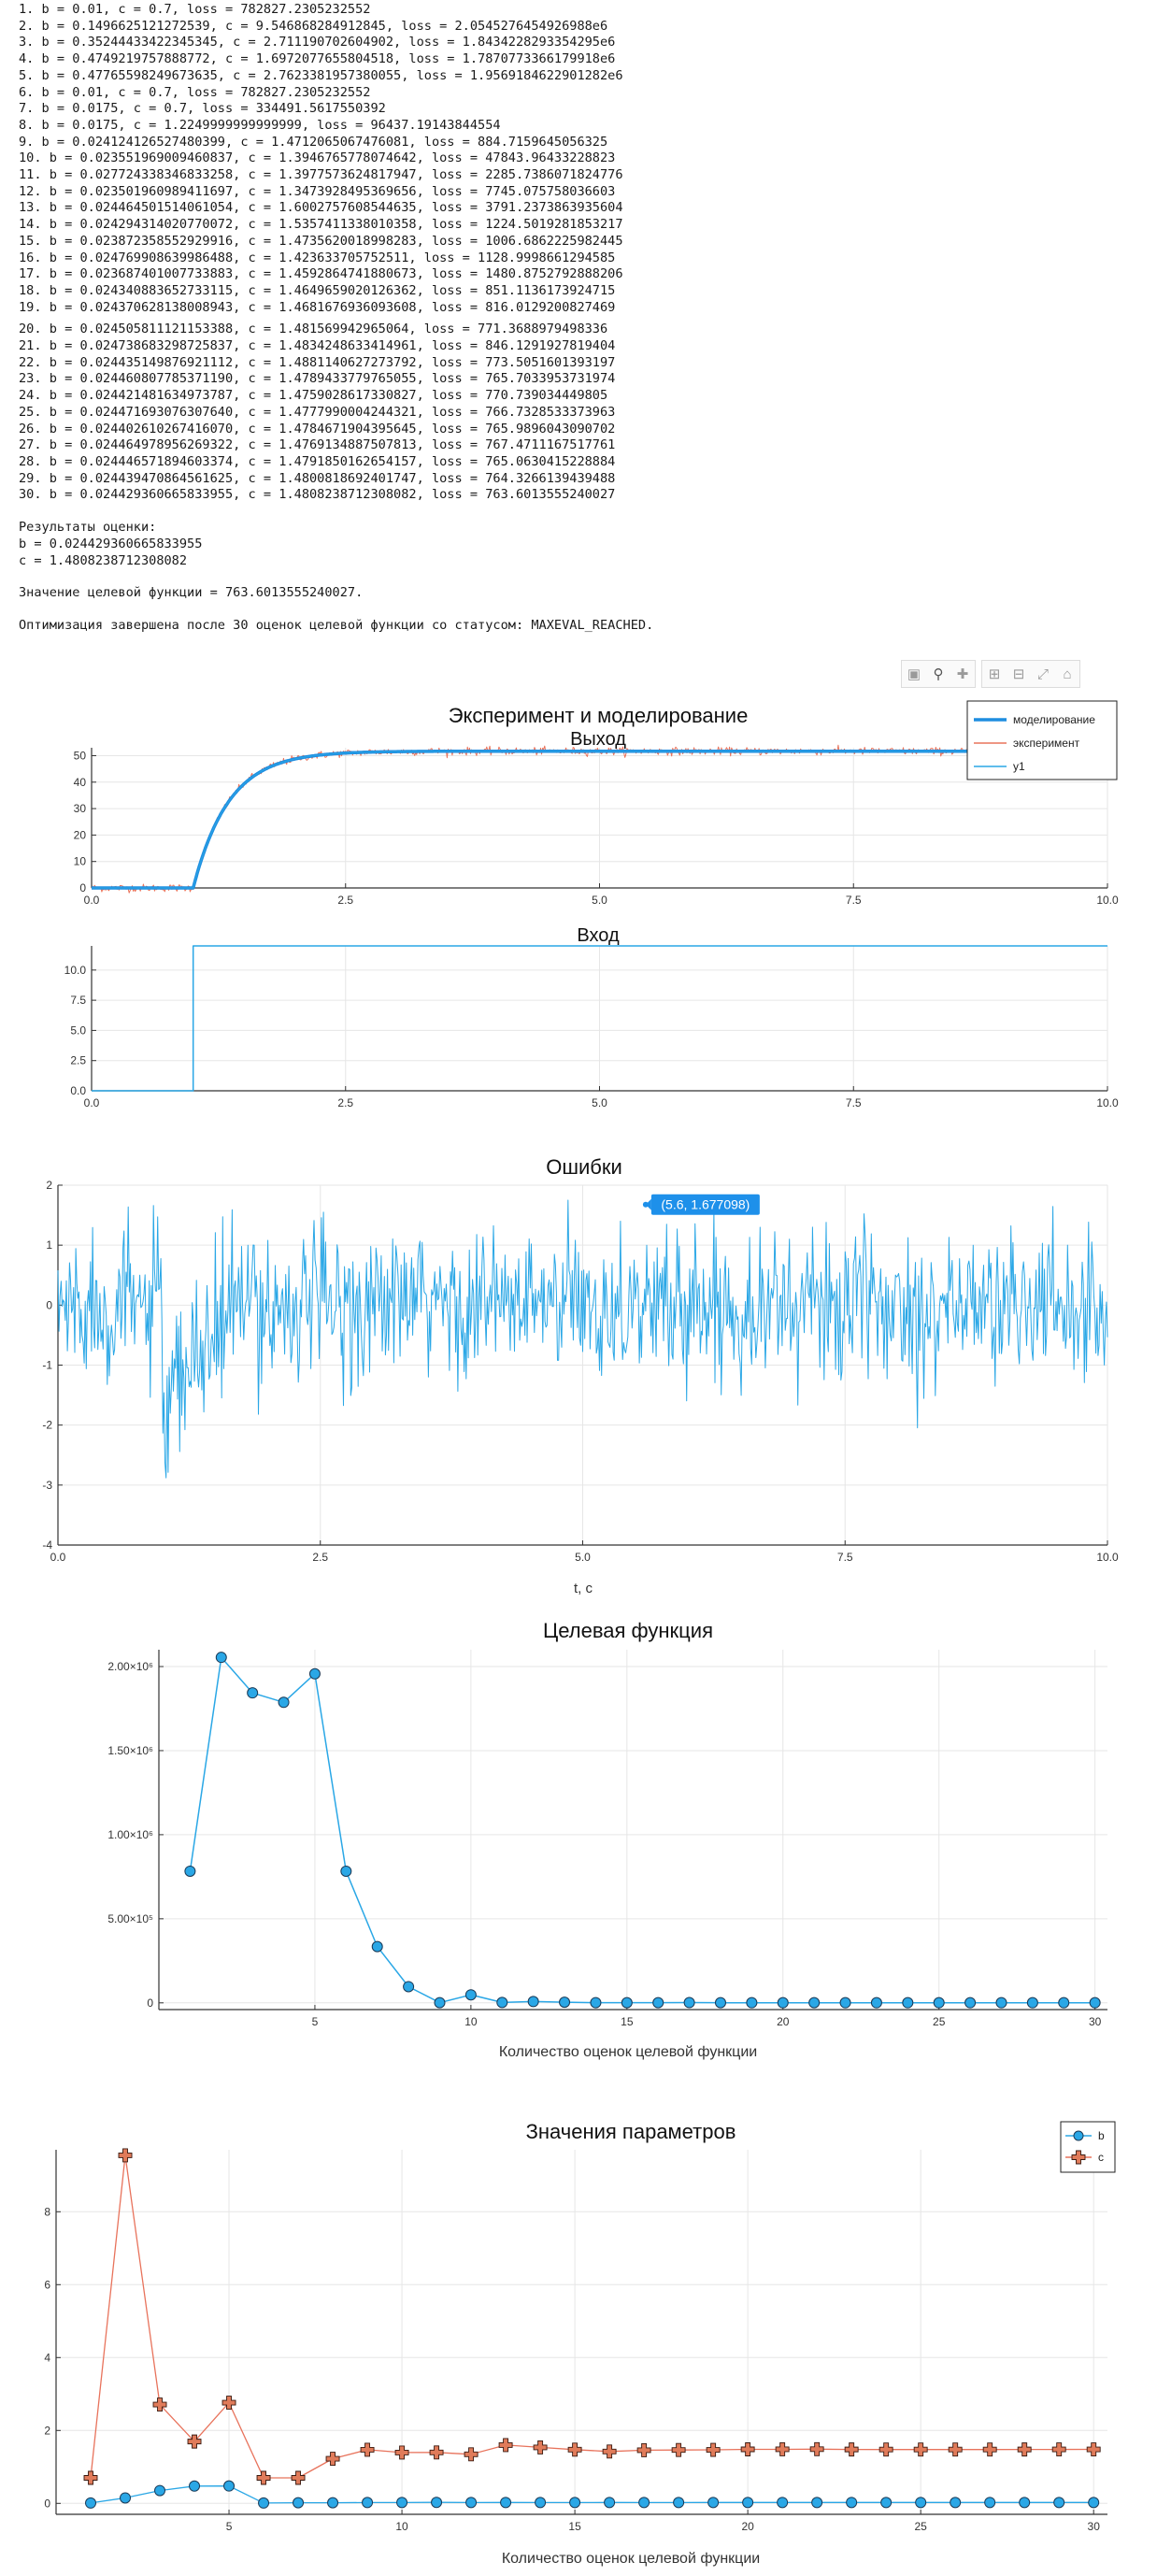 The height and width of the screenshot is (2576, 1157). Describe the element at coordinates (939, 2021) in the screenshot. I see `x-tick-label: 25` at that location.